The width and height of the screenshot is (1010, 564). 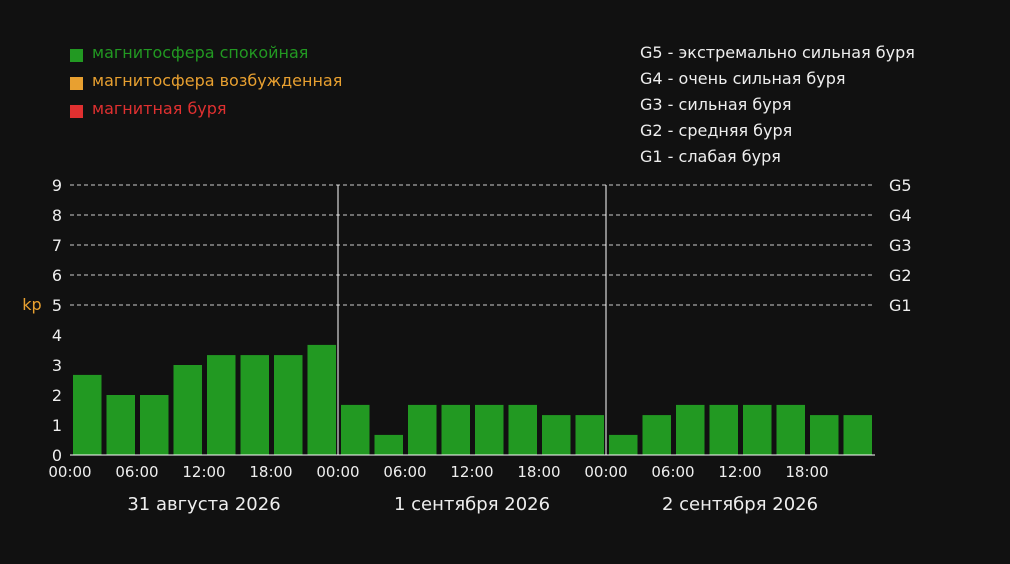 What do you see at coordinates (472, 504) in the screenshot?
I see `date-label: 1 сентября 2026` at bounding box center [472, 504].